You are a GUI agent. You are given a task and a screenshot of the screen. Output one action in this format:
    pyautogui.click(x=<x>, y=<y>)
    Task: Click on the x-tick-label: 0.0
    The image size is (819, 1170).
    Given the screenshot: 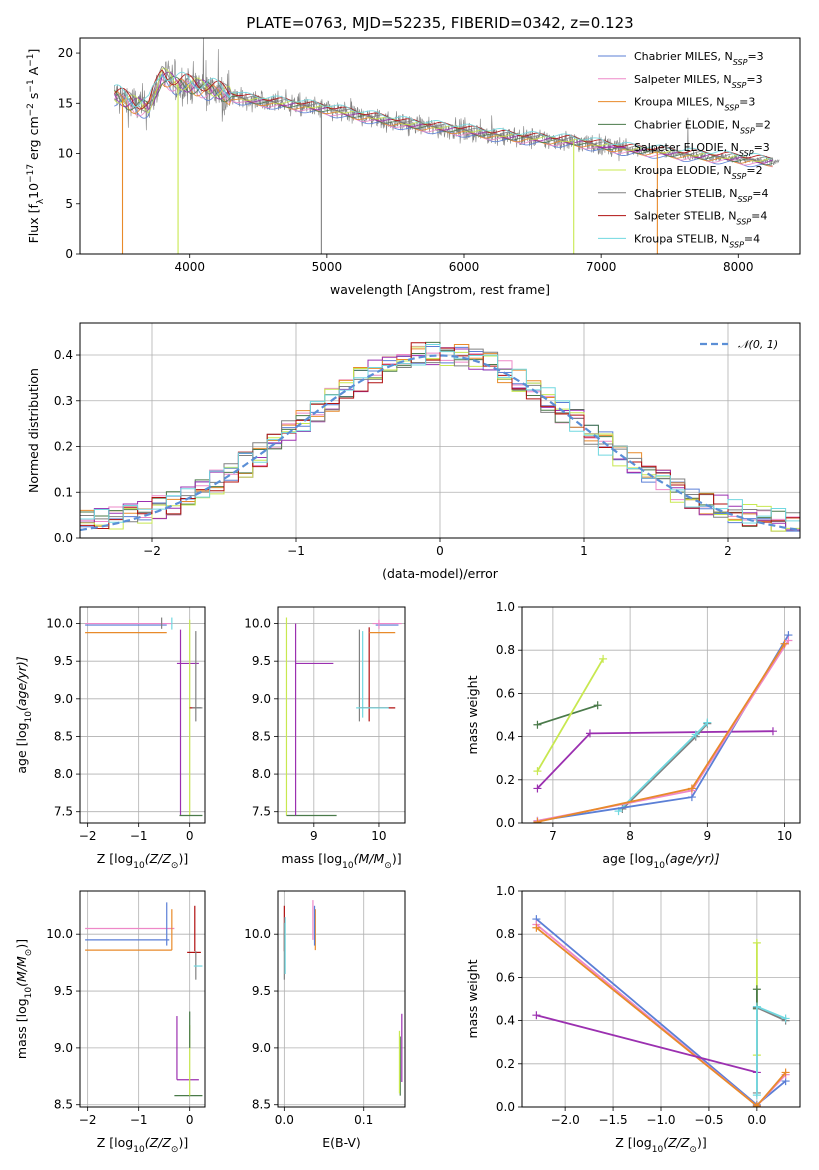 What is the action you would take?
    pyautogui.click(x=756, y=1120)
    